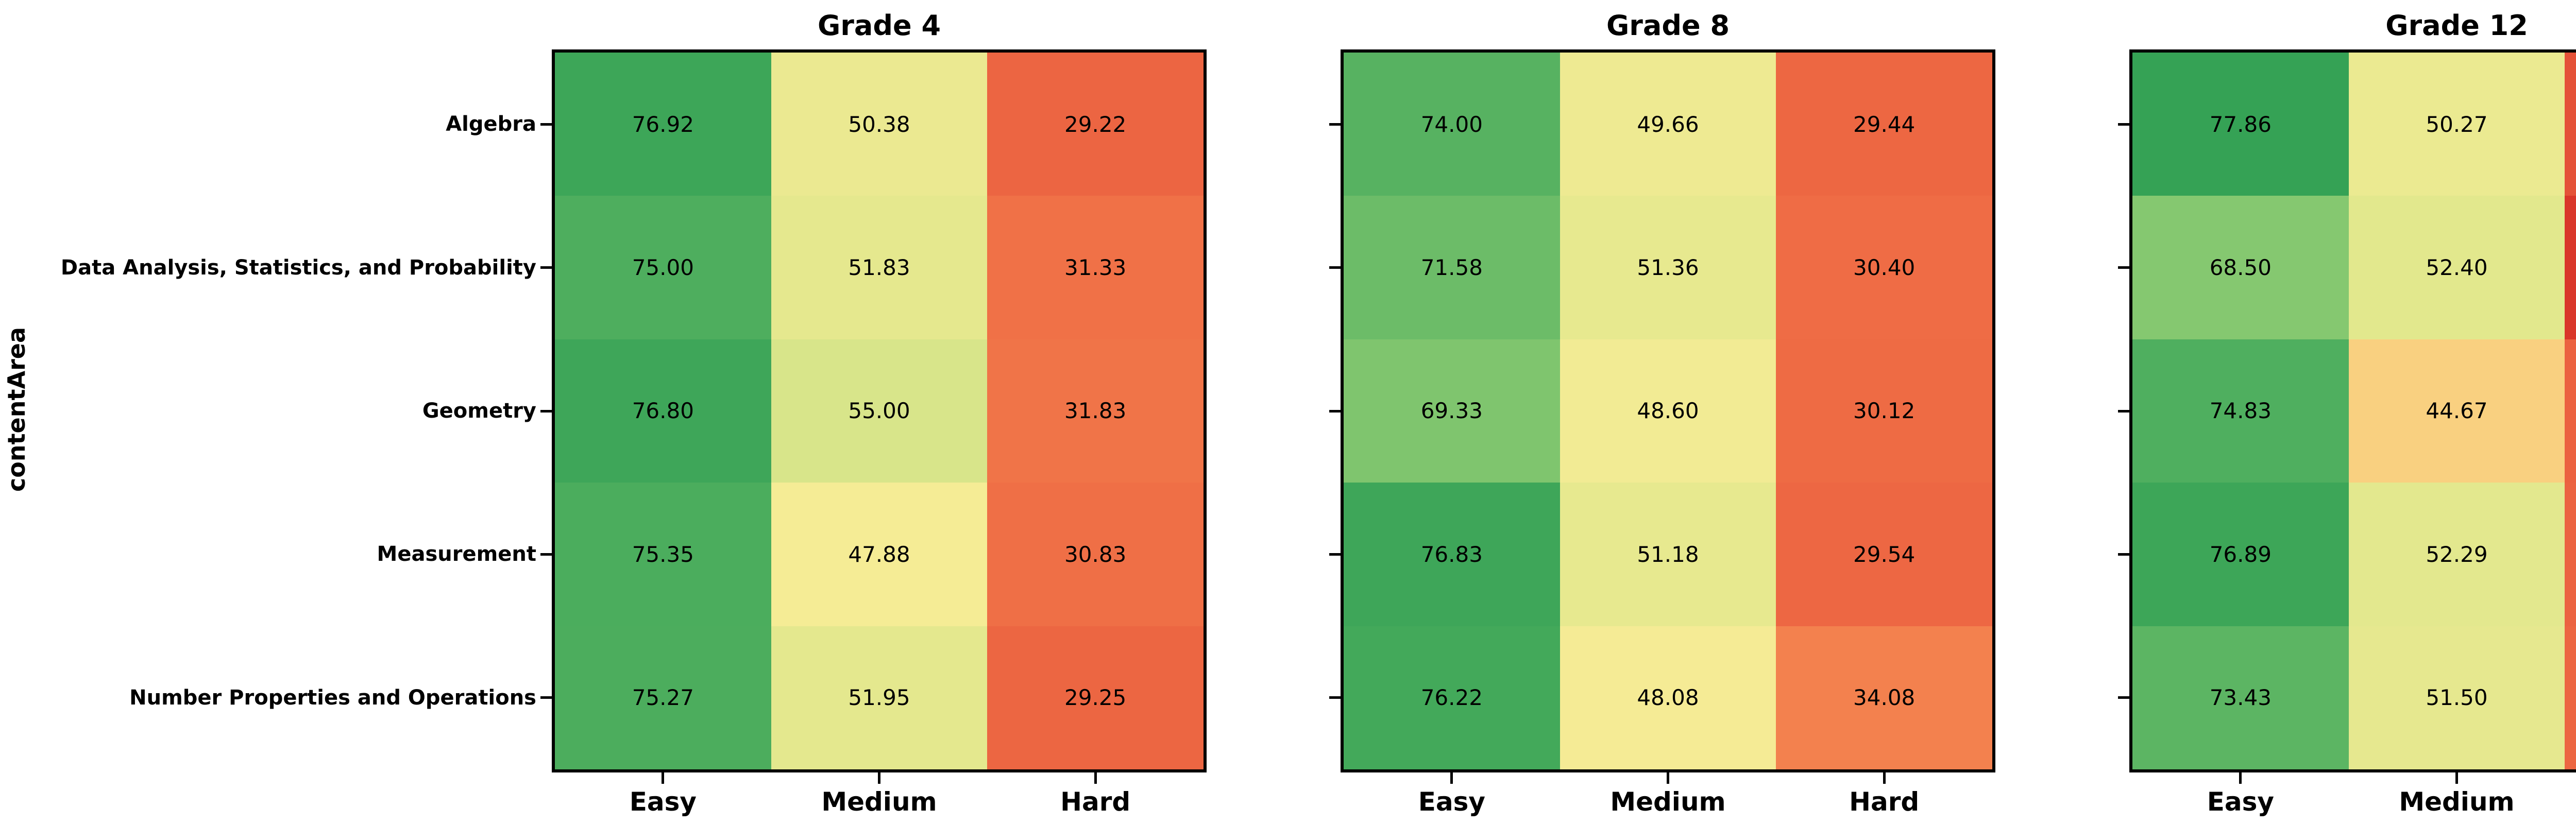 This screenshot has height=825, width=2576. I want to click on cell-value: 51.83, so click(879, 268).